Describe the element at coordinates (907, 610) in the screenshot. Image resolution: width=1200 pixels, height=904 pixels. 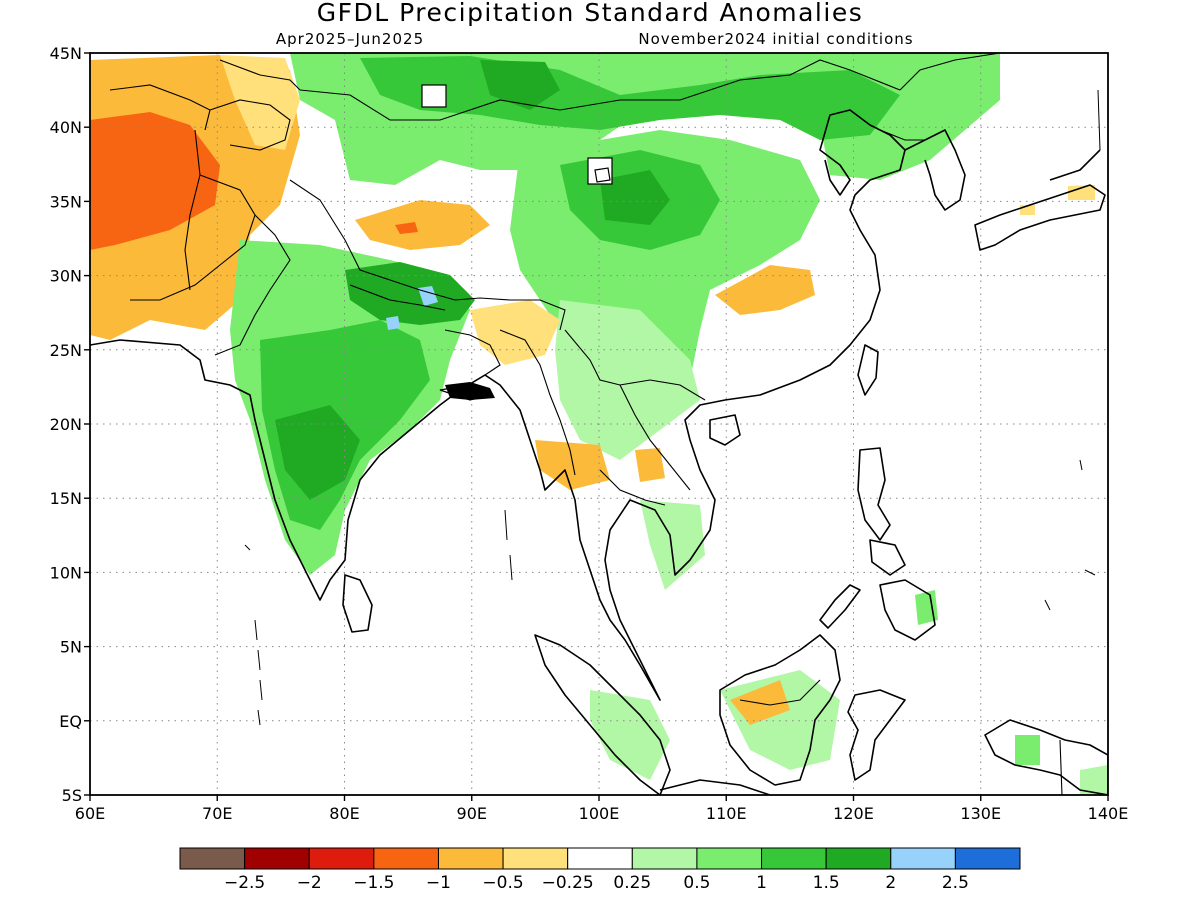
I see `coastline-philippines-mindanao` at that location.